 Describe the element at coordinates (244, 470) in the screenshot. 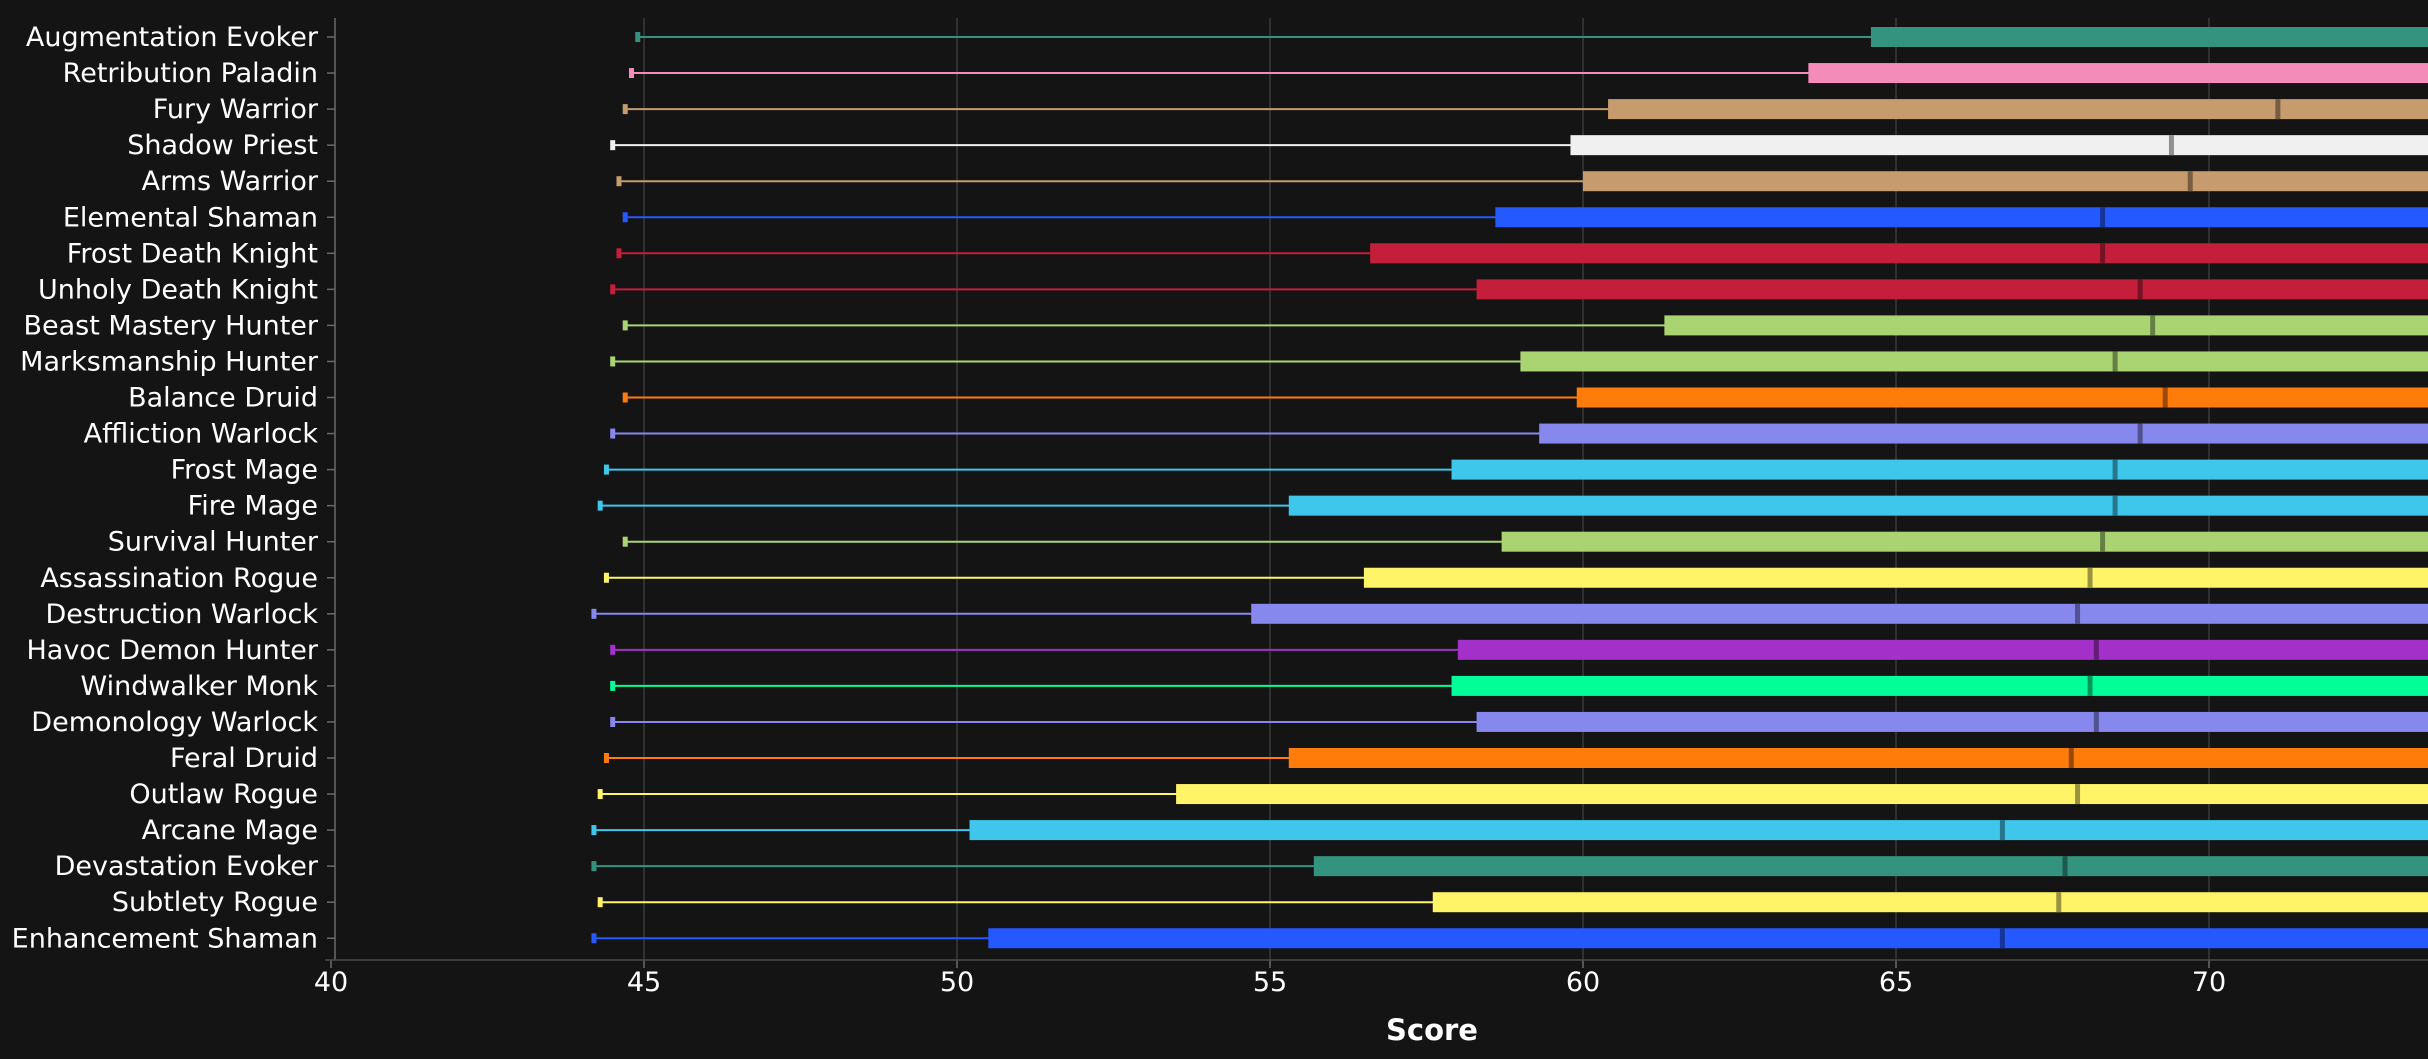

I see `category-label: Frost Mage` at that location.